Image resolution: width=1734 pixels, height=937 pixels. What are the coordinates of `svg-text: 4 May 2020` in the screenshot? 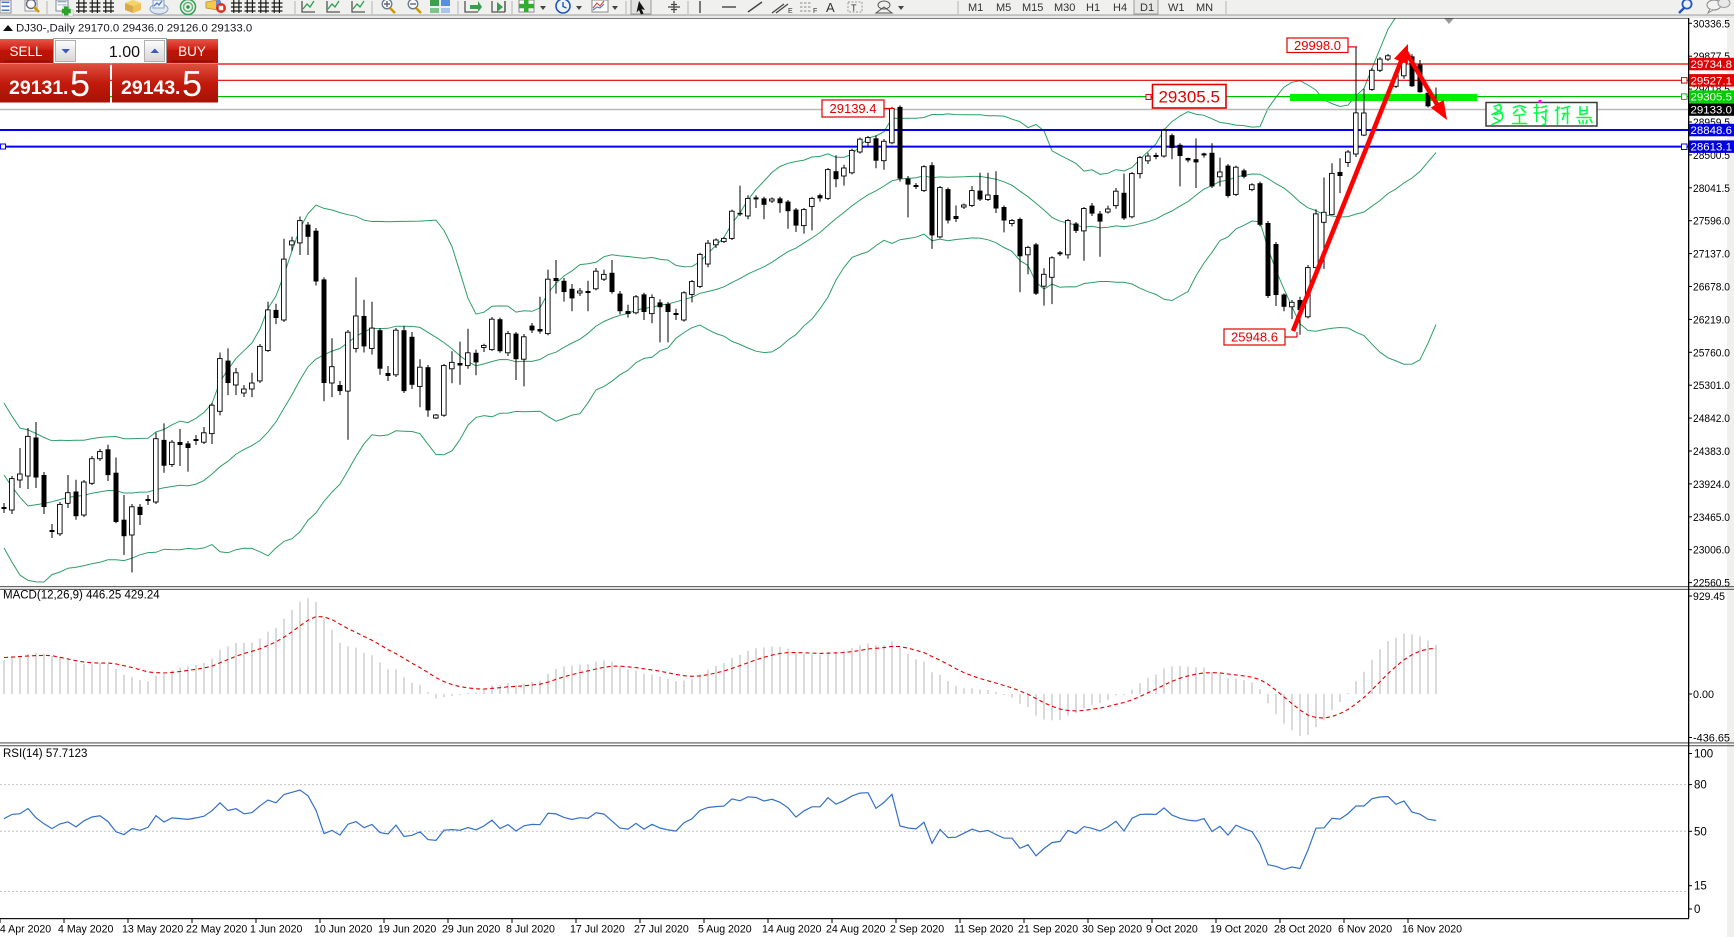 It's located at (85, 930).